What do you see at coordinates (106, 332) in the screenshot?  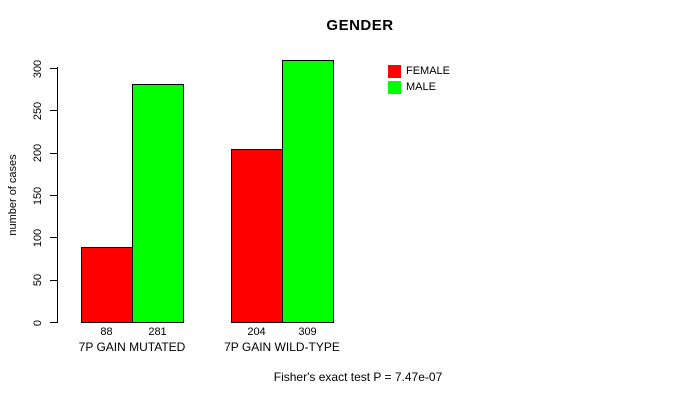 I see `bar-value-label: 88` at bounding box center [106, 332].